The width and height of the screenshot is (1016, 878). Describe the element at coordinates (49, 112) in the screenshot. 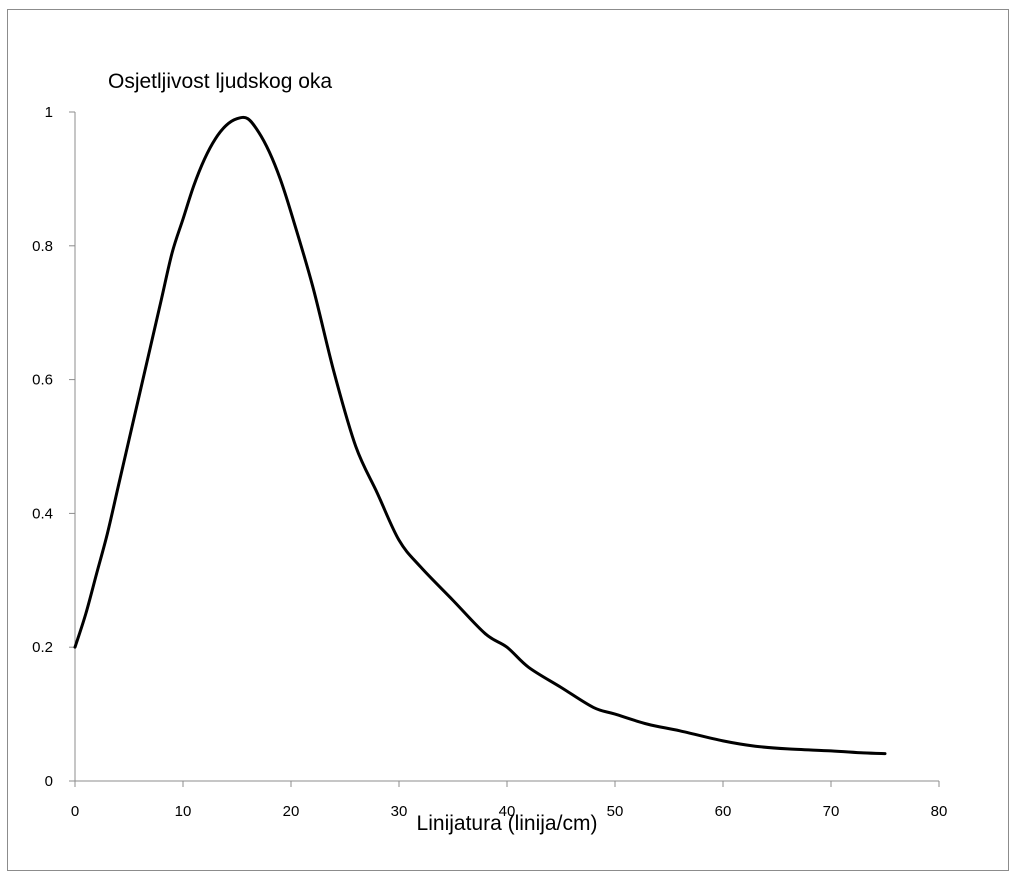

I see `y-tick-label: 1` at that location.